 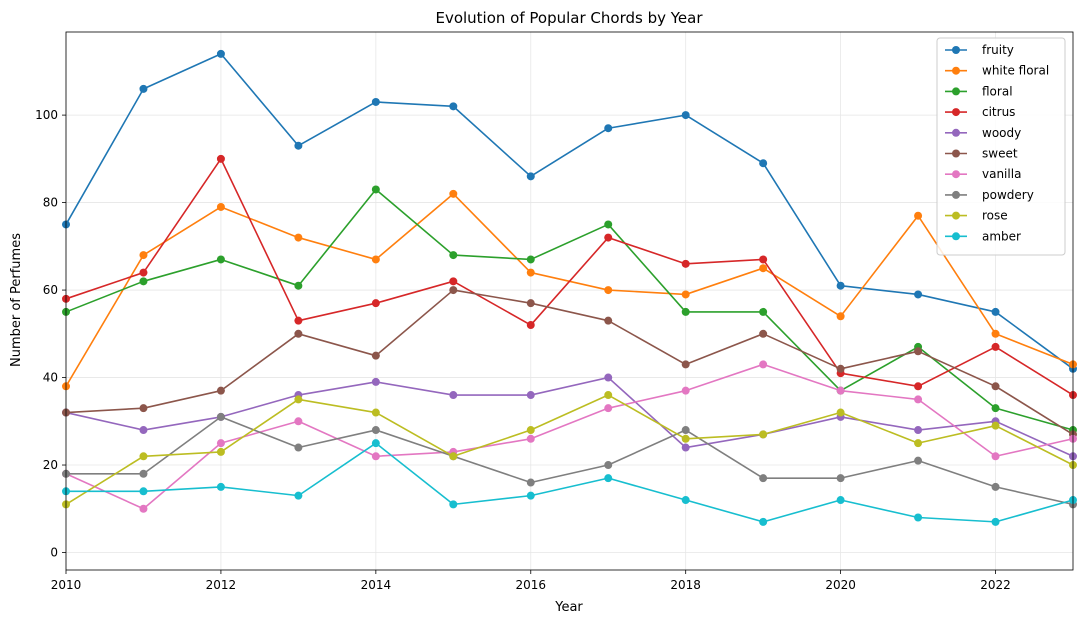 I want to click on legend-item: amber, so click(x=983, y=236).